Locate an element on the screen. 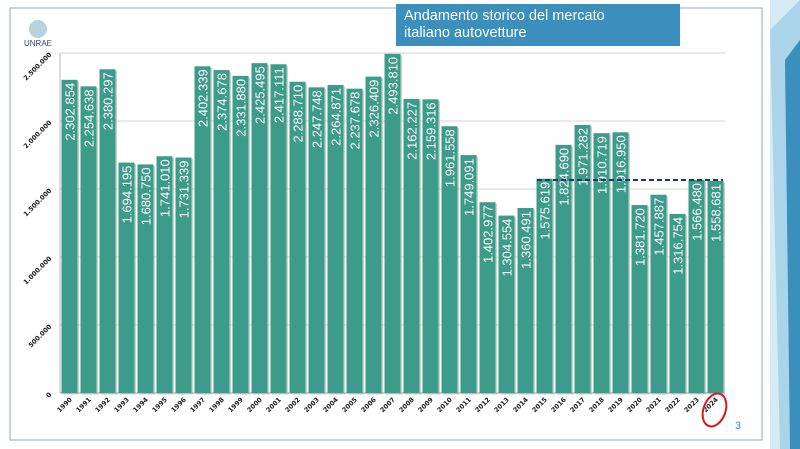 This screenshot has width=800, height=449. x-tick-label: 2015 is located at coordinates (539, 404).